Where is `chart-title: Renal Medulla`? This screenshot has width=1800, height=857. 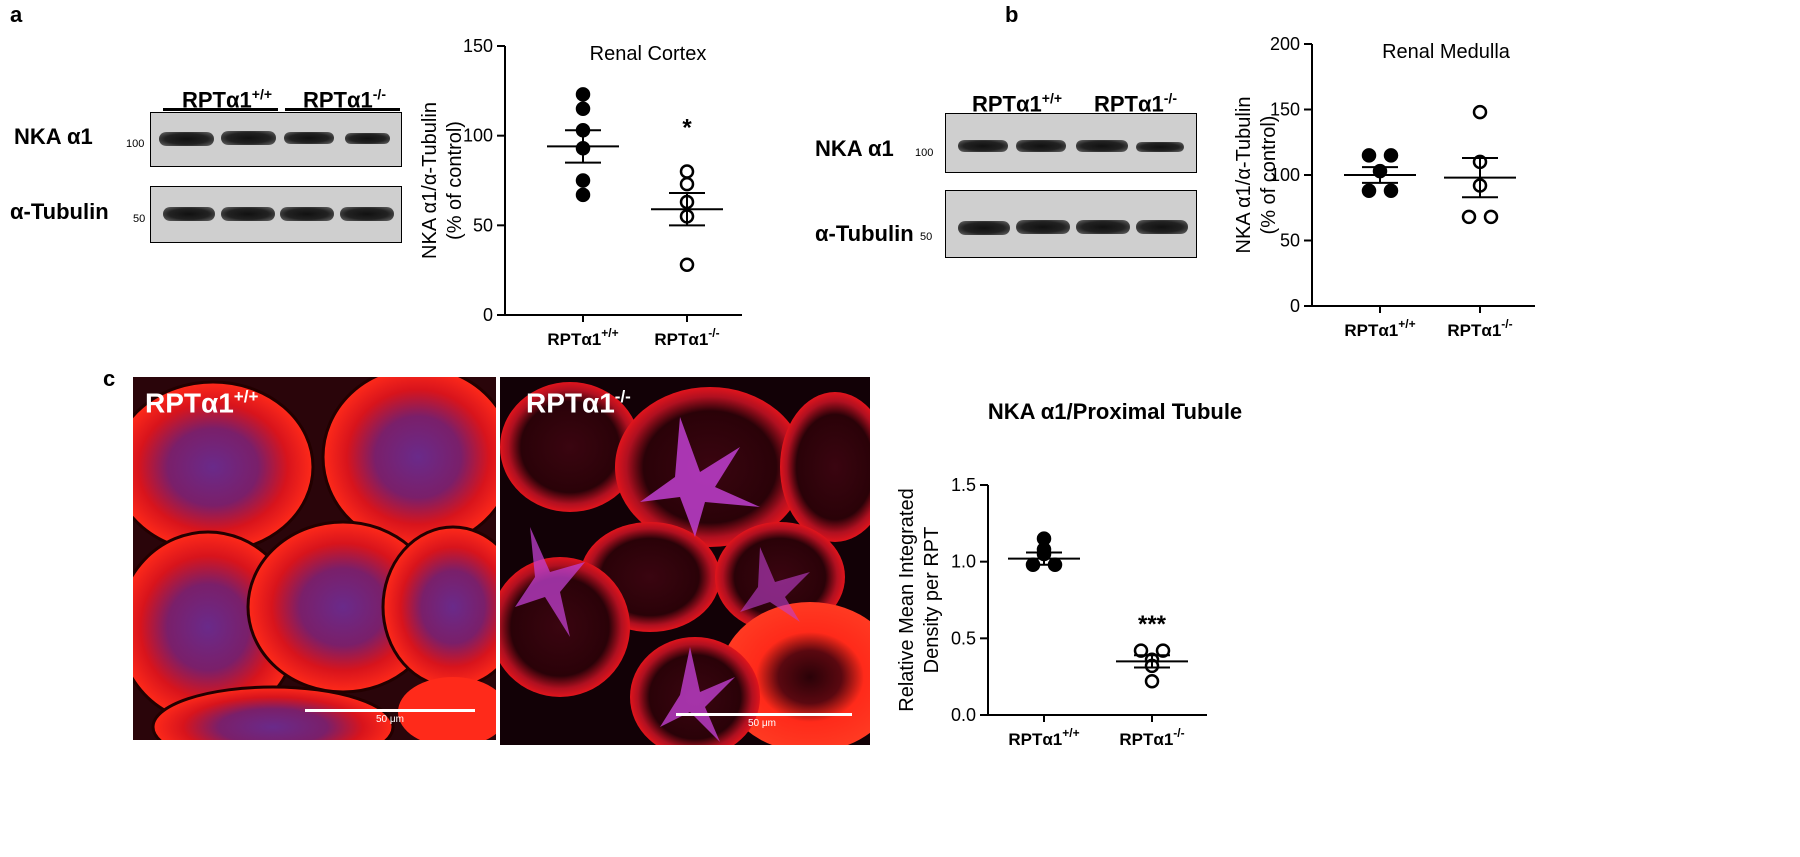
chart-title: Renal Medulla is located at coordinates (1446, 52).